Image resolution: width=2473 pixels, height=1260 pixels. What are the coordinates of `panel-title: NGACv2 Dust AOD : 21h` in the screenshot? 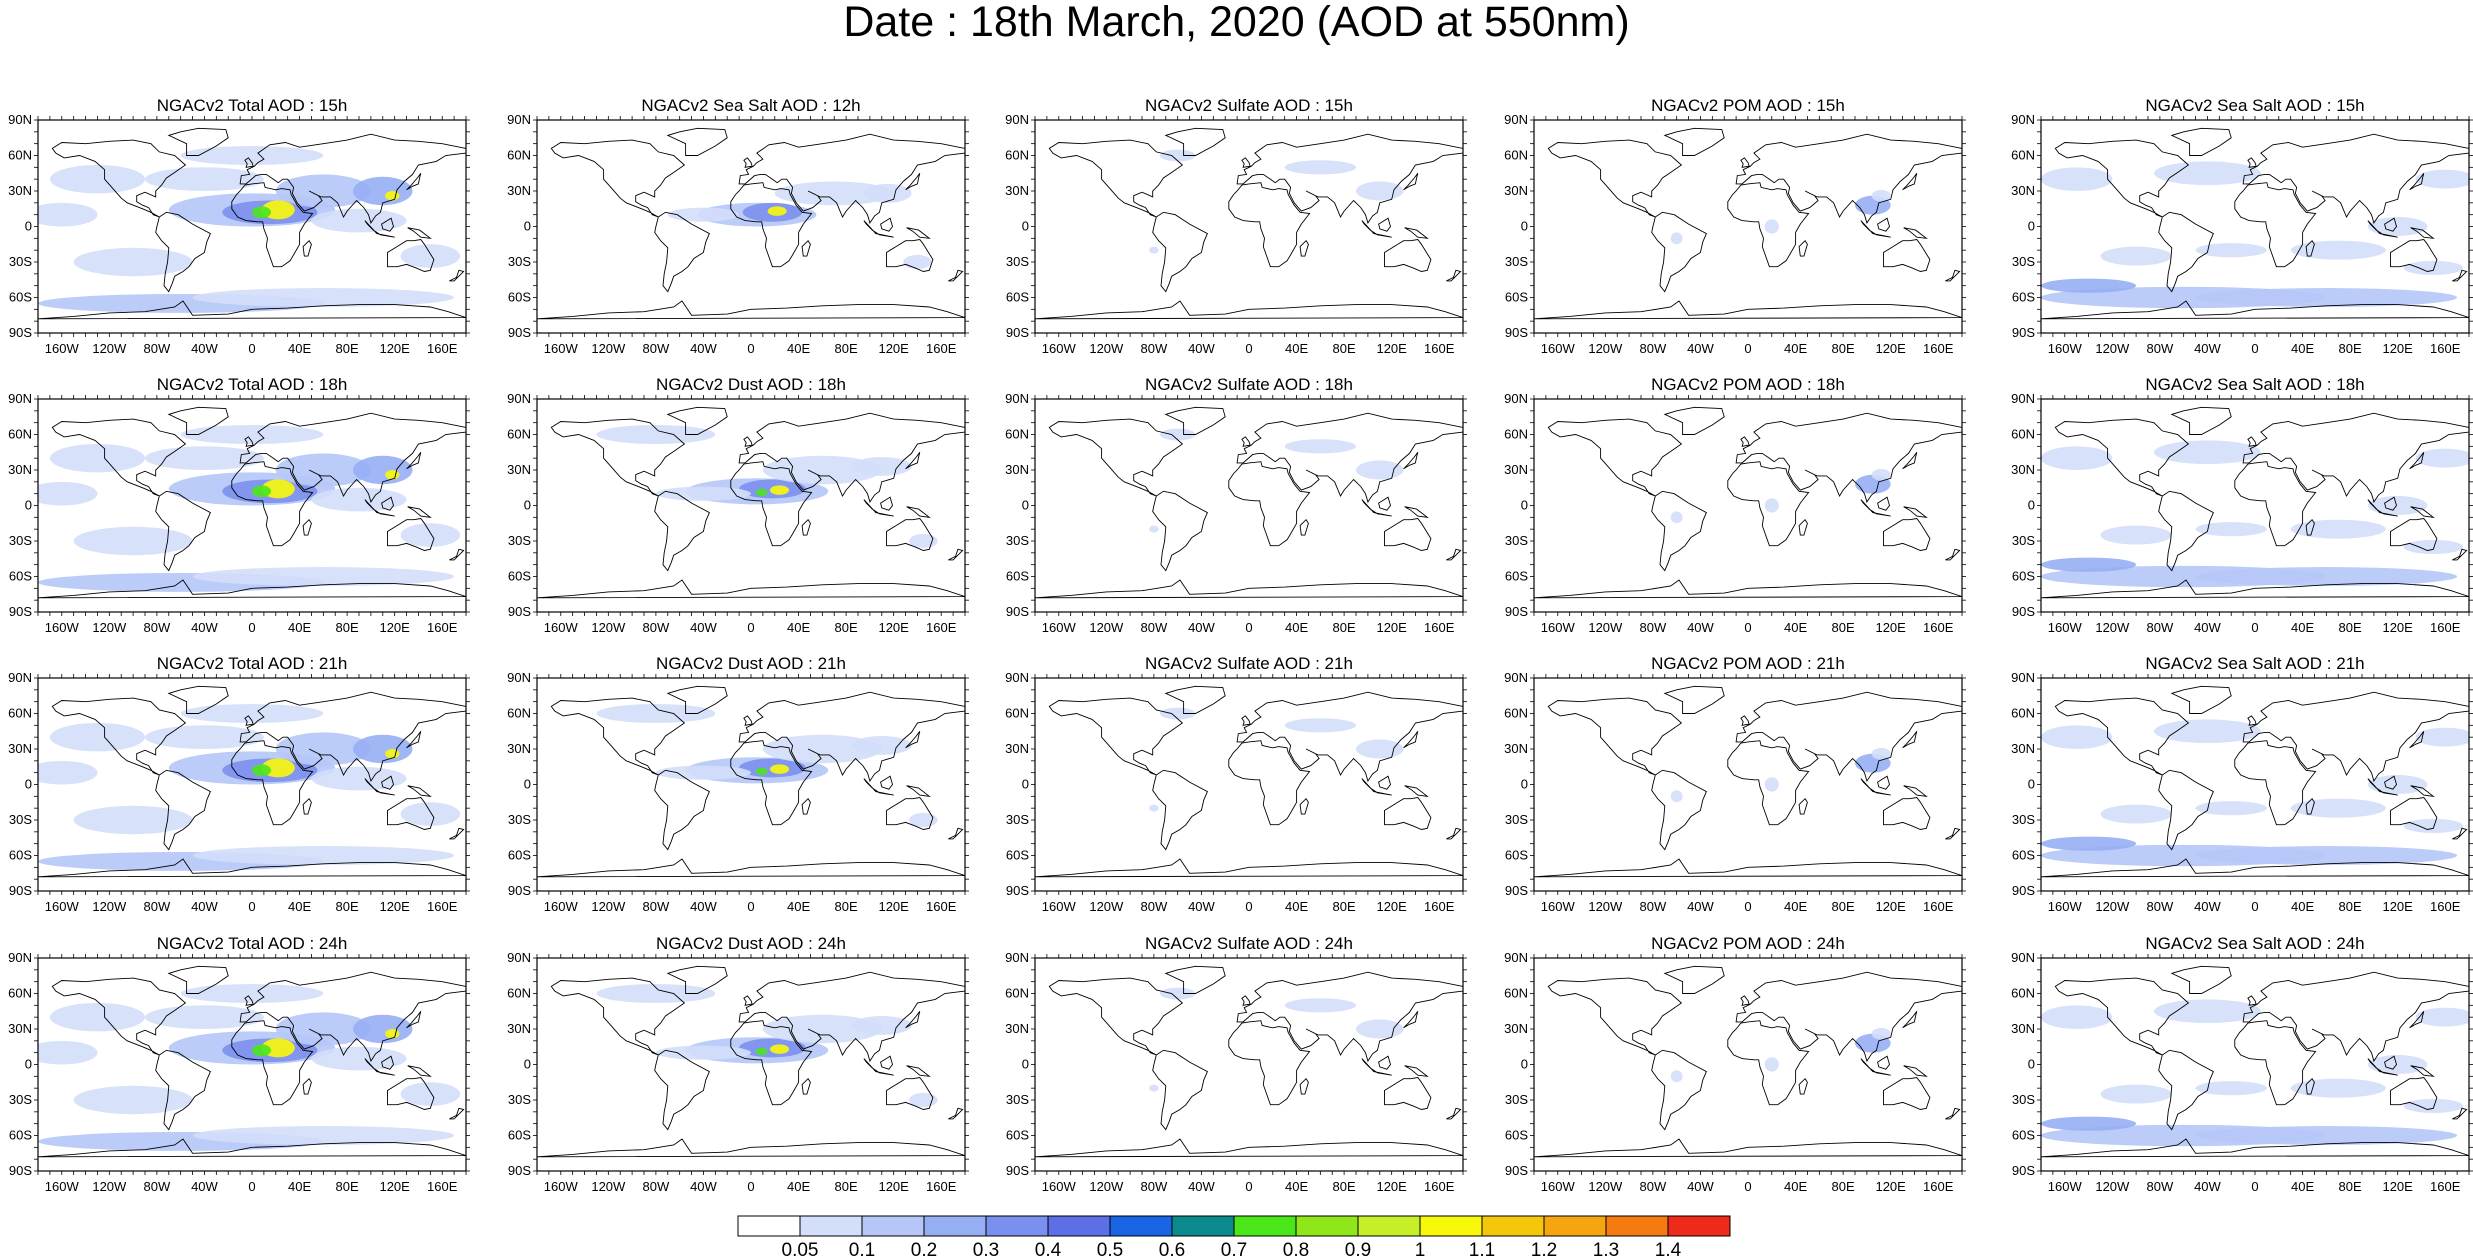 It's located at (751, 663).